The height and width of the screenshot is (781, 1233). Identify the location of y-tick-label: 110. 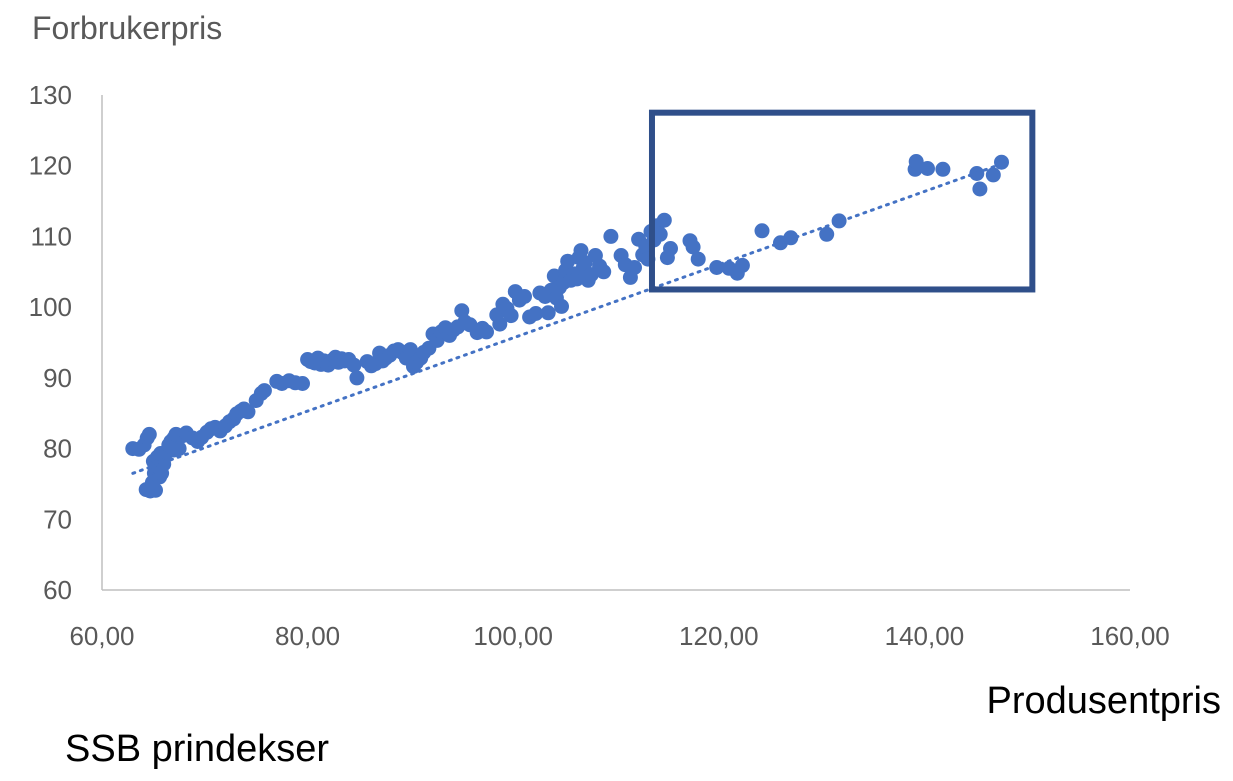
(51, 236).